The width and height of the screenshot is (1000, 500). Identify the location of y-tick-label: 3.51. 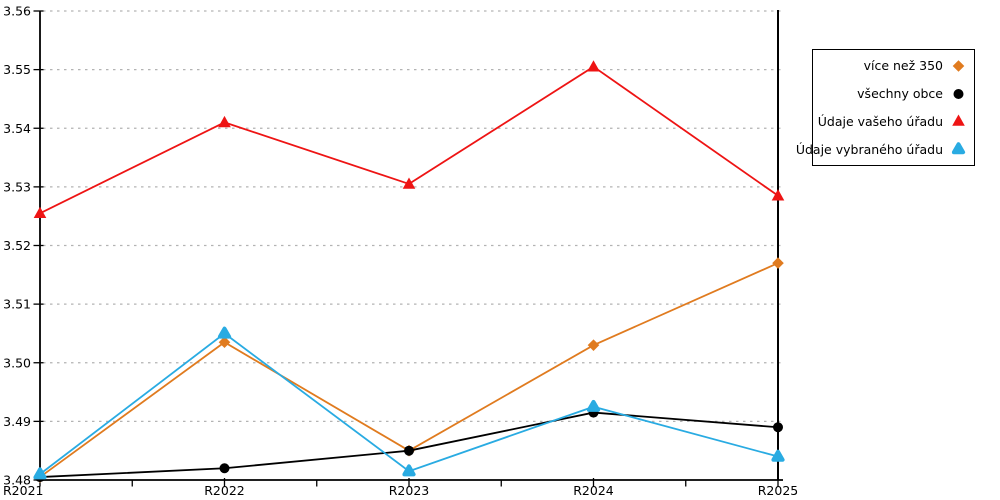
(17, 304).